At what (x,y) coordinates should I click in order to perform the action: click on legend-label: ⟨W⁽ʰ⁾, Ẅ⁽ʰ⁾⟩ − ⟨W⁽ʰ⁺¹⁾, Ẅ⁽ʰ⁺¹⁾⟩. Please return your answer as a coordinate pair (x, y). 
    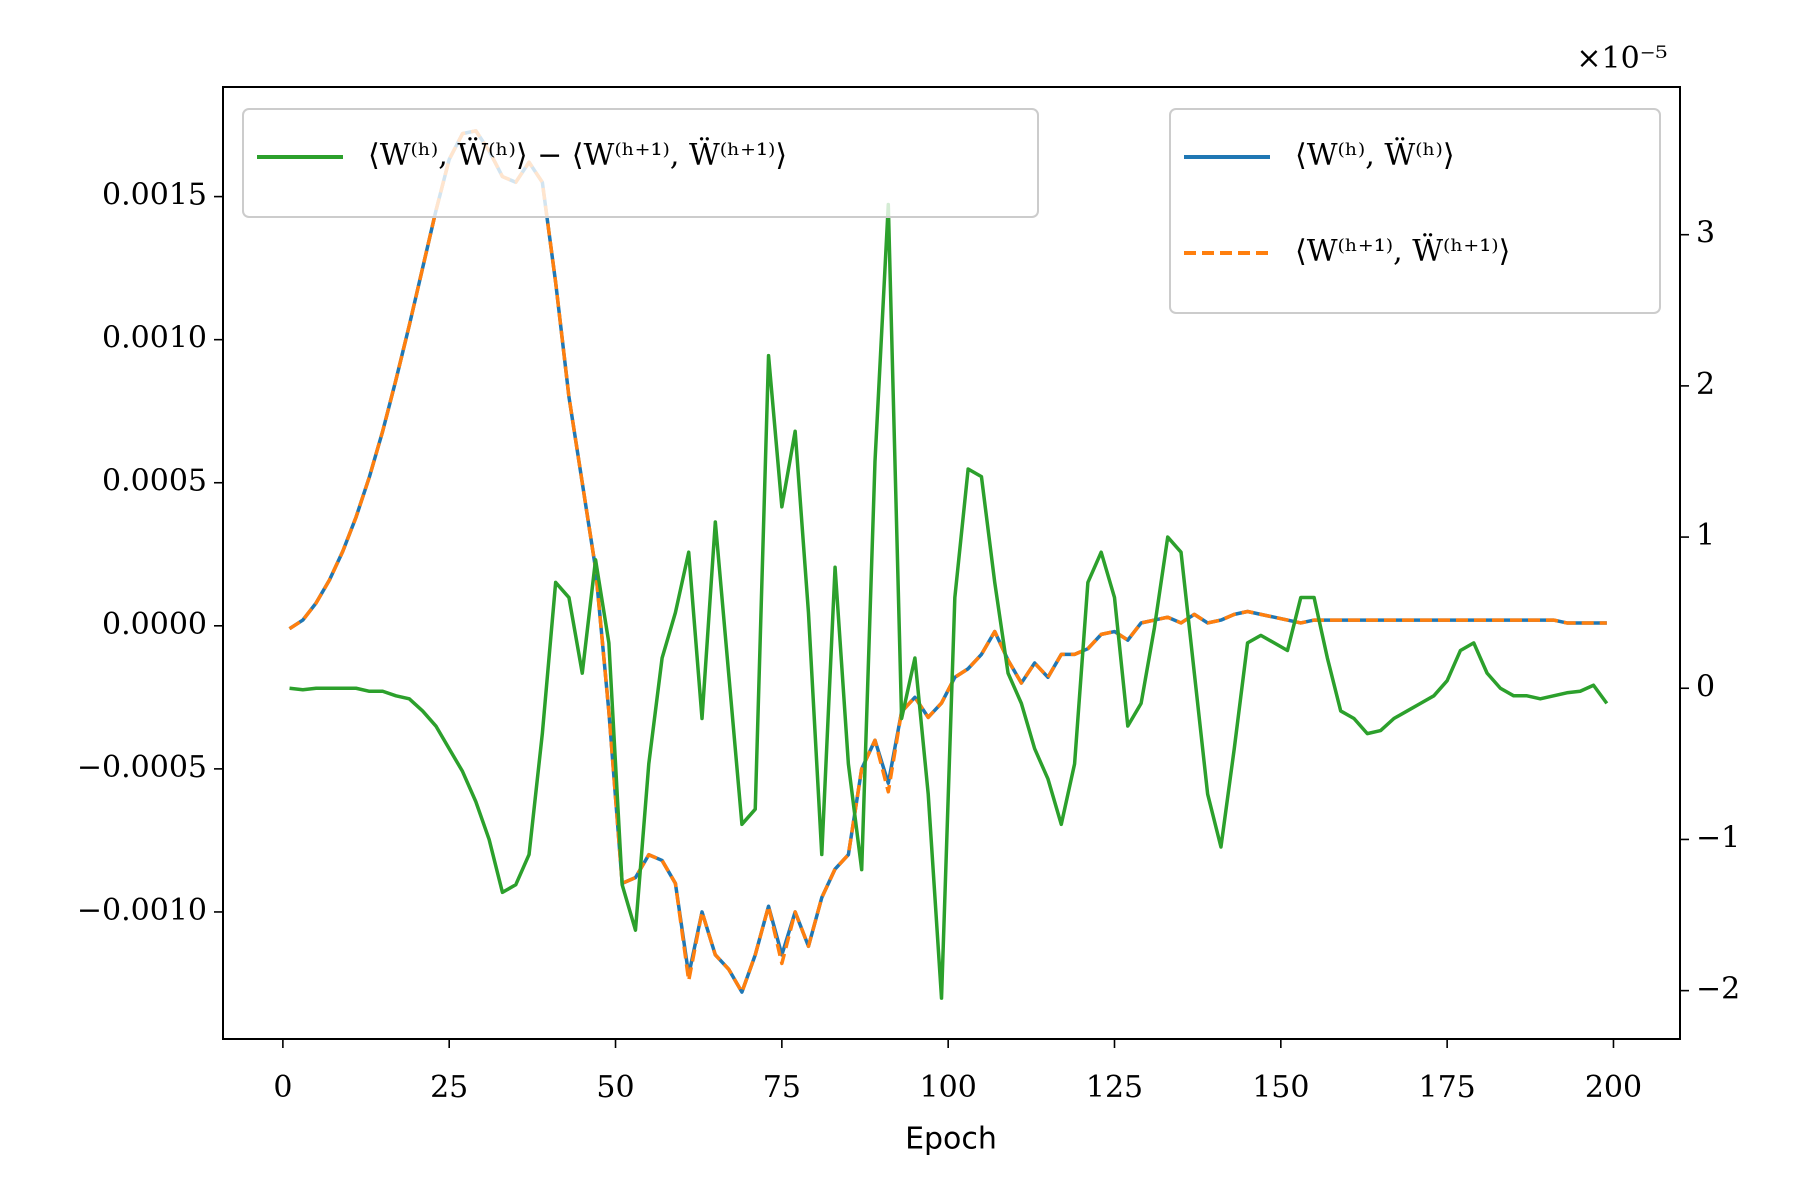
    Looking at the image, I should click on (577, 155).